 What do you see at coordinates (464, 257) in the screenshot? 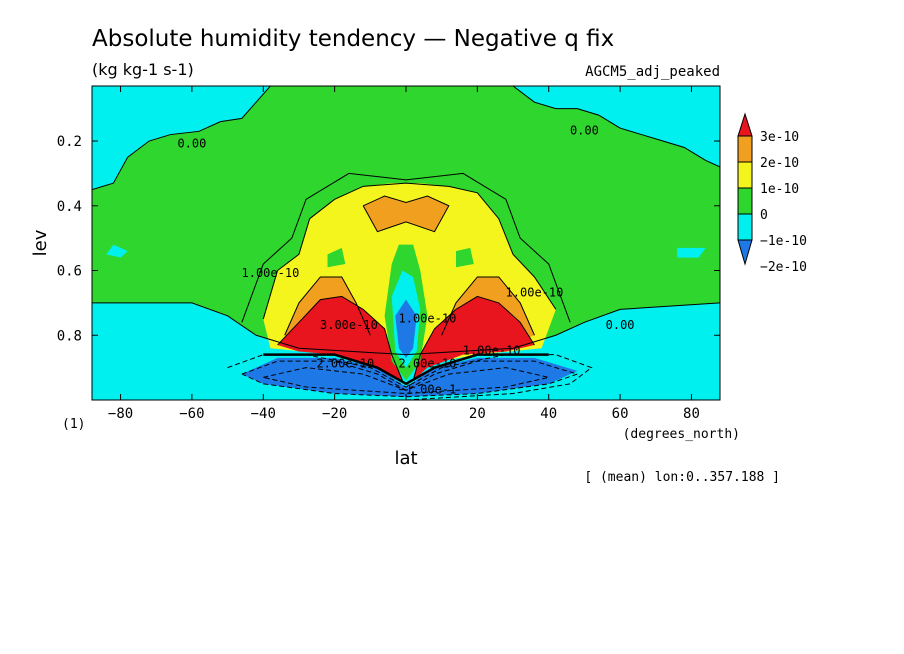
I see `field-green-hole-right` at bounding box center [464, 257].